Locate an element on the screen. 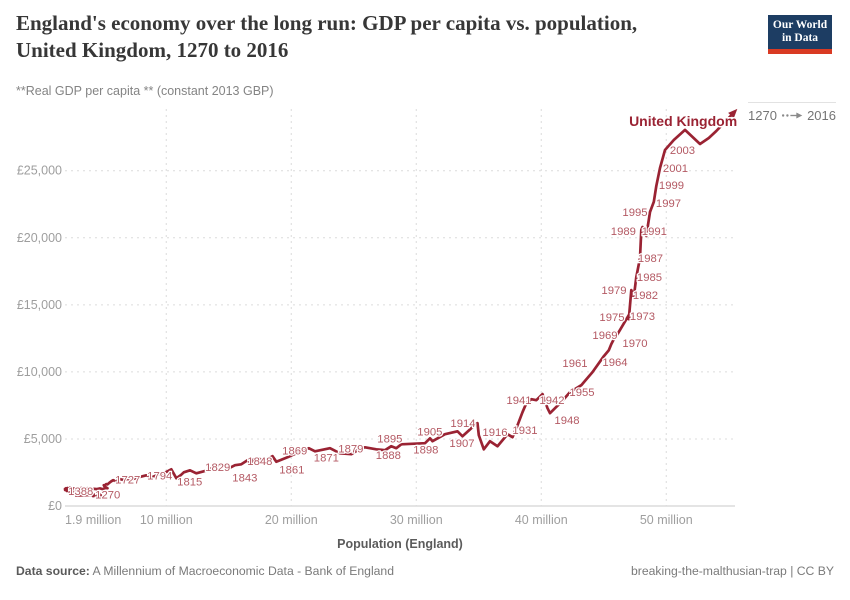 The image size is (850, 600). year-label: 1848 is located at coordinates (259, 462).